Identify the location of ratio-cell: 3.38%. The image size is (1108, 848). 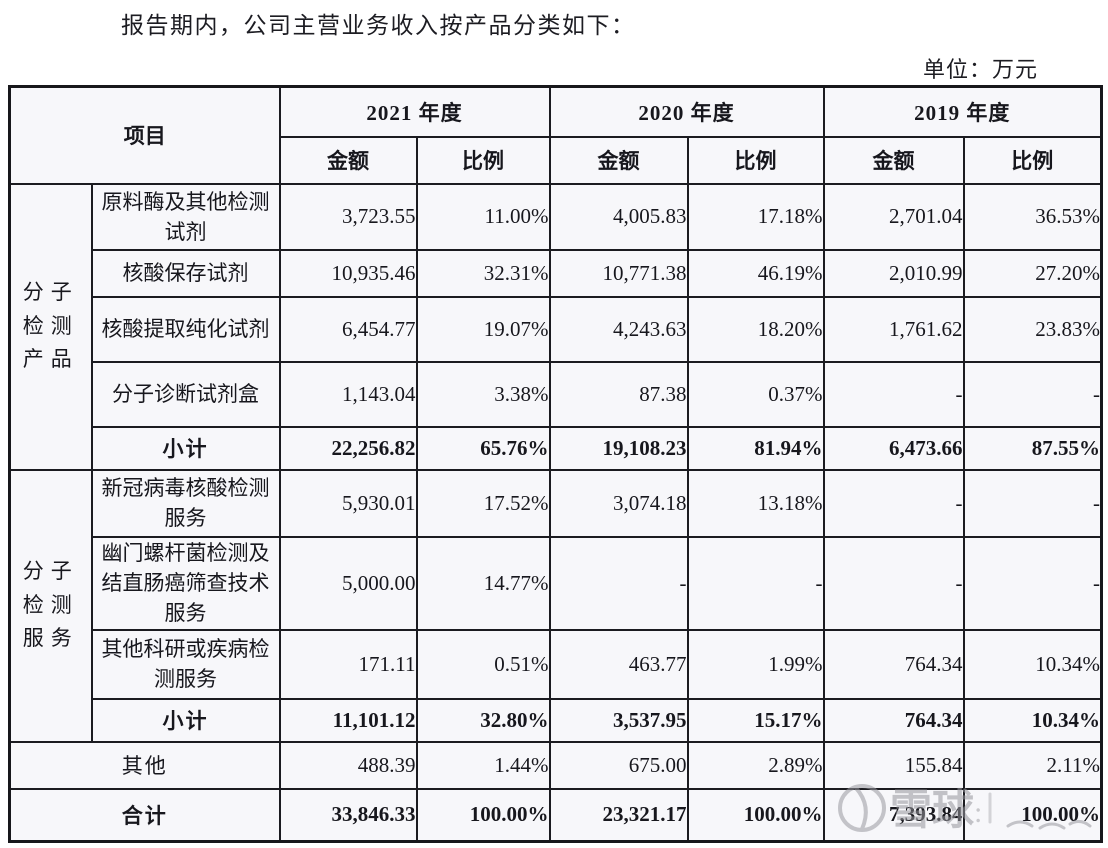
(483, 394).